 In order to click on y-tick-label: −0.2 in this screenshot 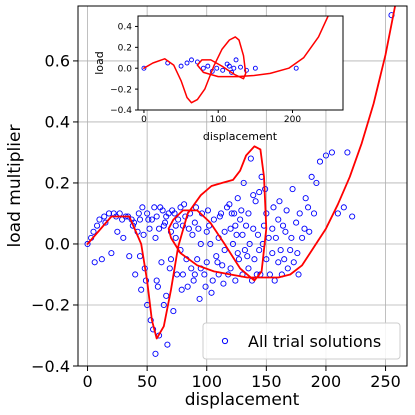, I will do `click(50, 305)`.